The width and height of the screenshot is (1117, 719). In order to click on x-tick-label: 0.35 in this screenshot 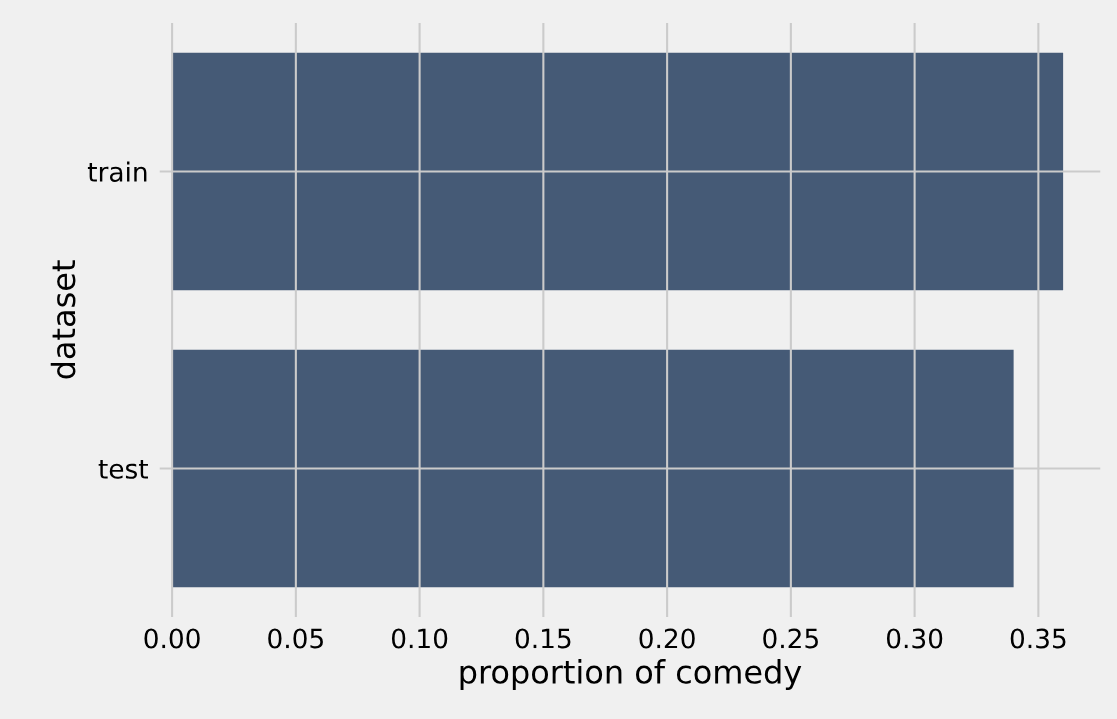, I will do `click(1038, 638)`.